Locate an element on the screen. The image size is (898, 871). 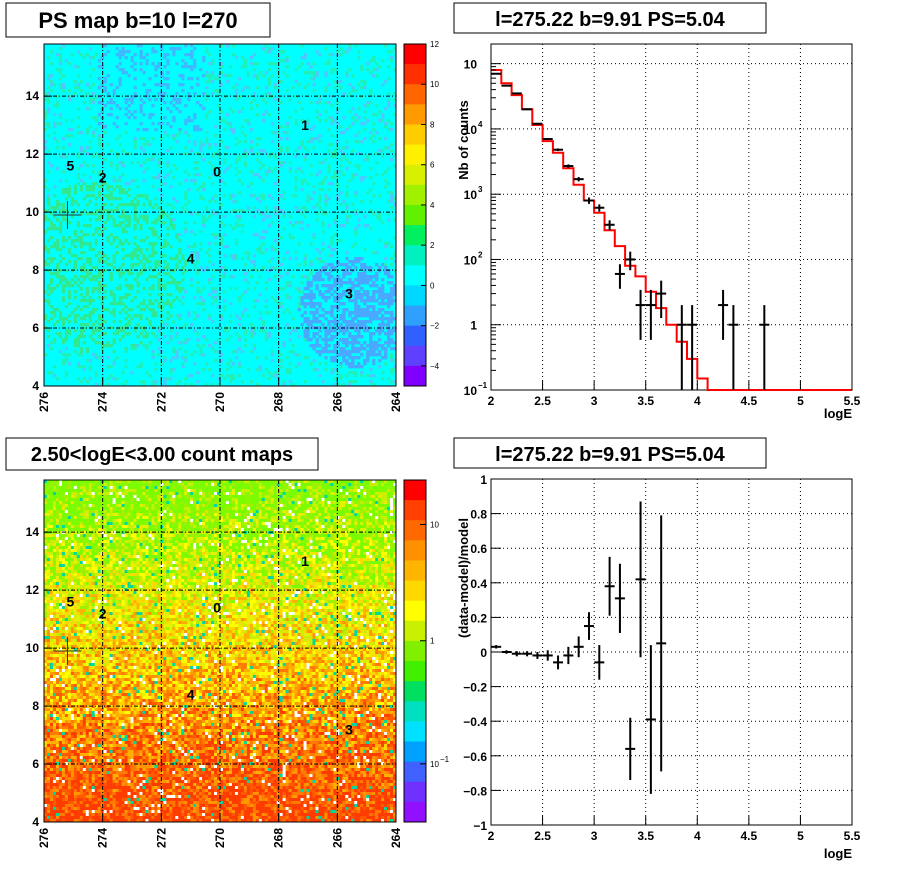
spectrum-y-tick-exponent: 4 is located at coordinates (480, 124).